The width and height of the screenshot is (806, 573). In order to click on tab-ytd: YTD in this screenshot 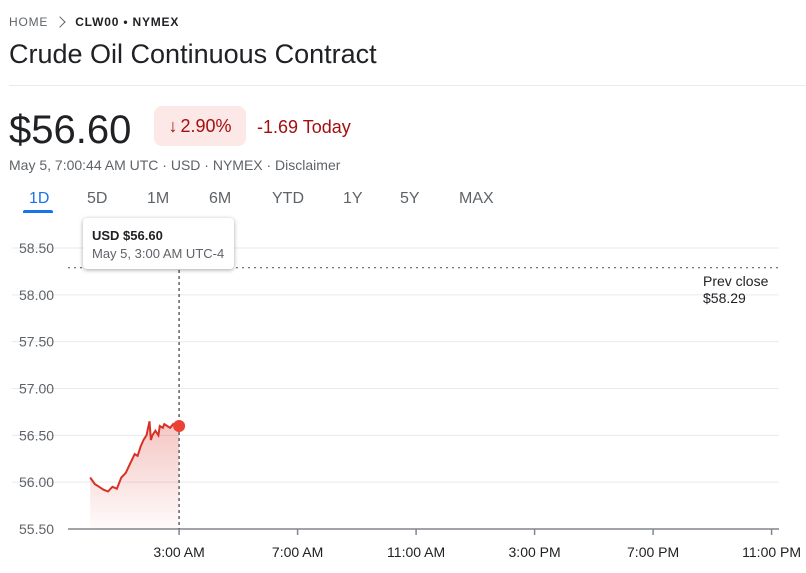, I will do `click(288, 198)`.